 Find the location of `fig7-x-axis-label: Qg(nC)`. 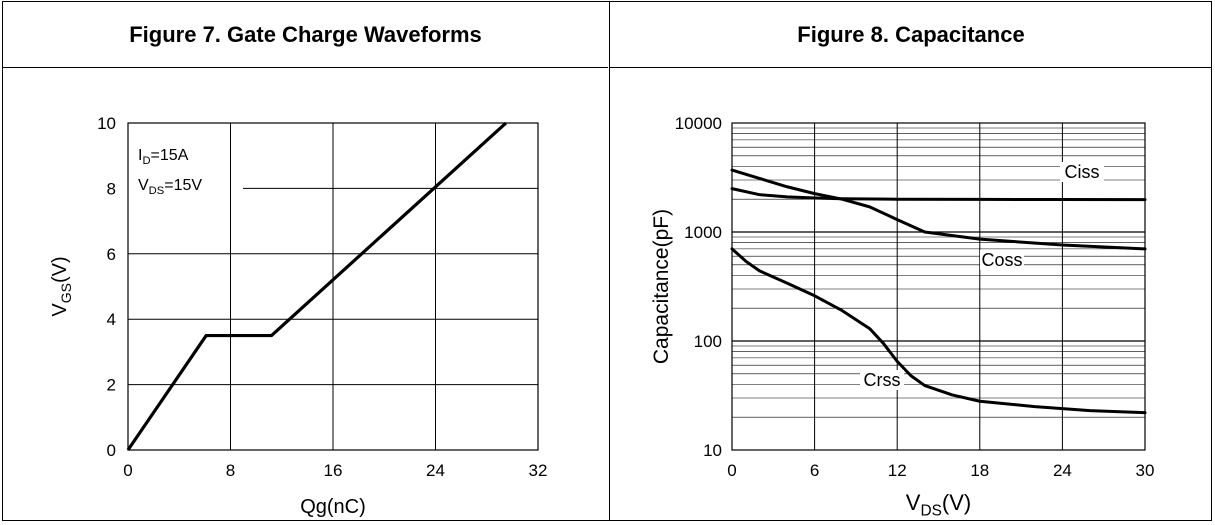

fig7-x-axis-label: Qg(nC) is located at coordinates (333, 507).